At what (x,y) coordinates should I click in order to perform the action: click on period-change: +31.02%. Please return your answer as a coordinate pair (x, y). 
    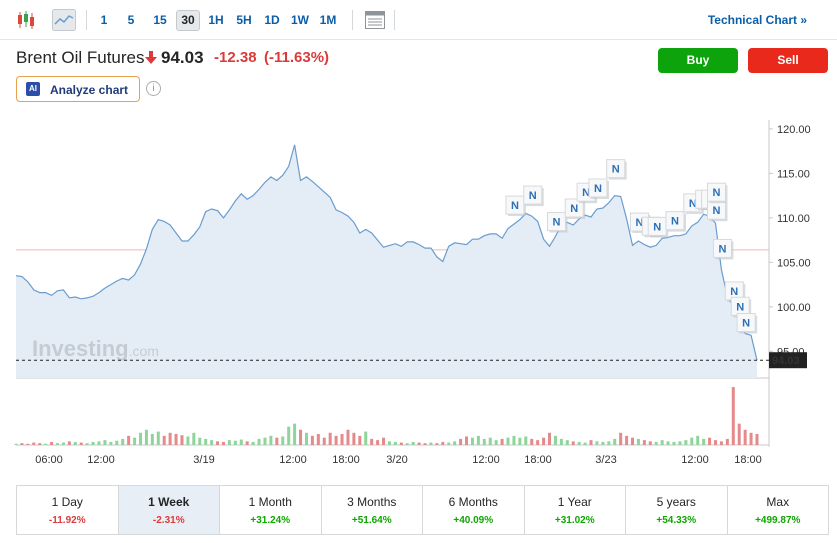
    Looking at the image, I should click on (574, 520).